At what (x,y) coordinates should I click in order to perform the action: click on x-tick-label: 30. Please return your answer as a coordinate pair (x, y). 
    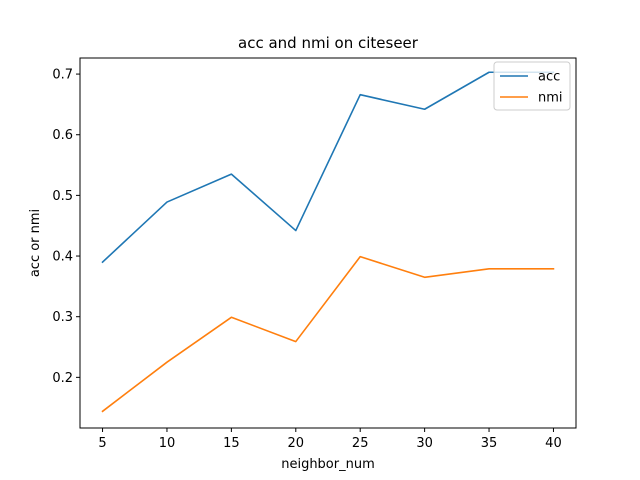
    Looking at the image, I should click on (424, 443).